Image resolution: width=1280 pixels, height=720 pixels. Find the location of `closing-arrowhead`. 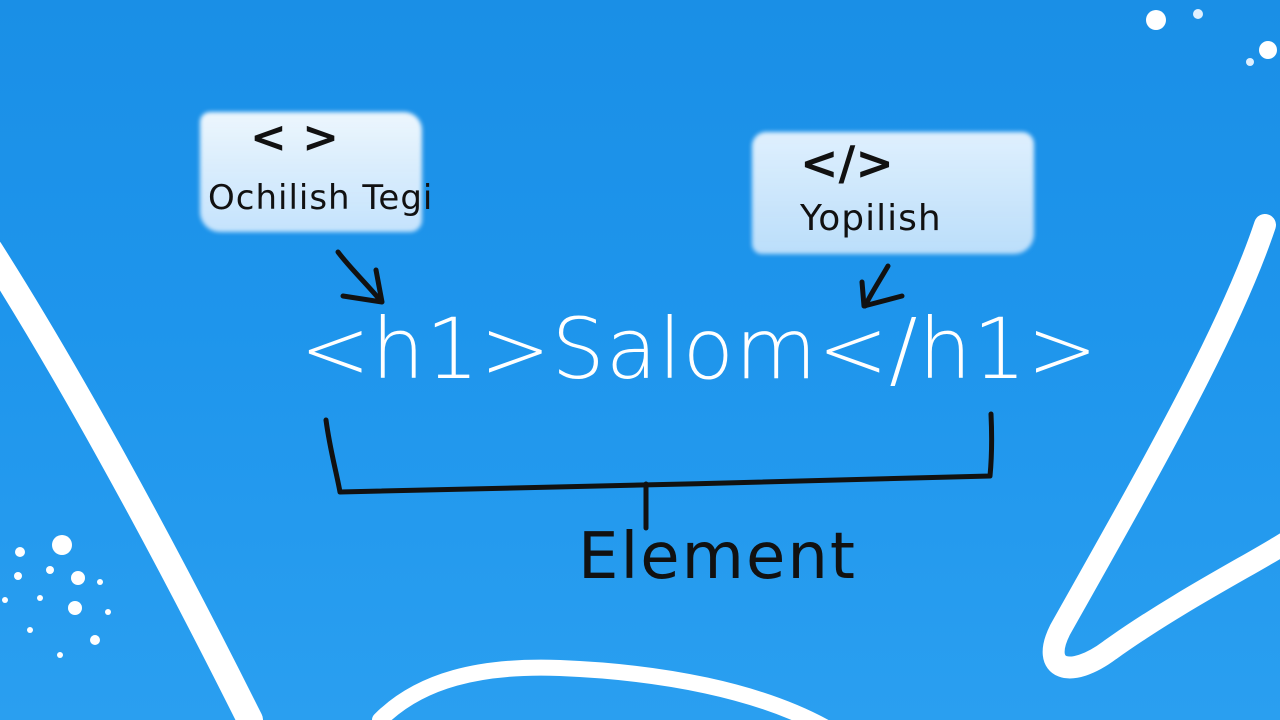

closing-arrowhead is located at coordinates (882, 294).